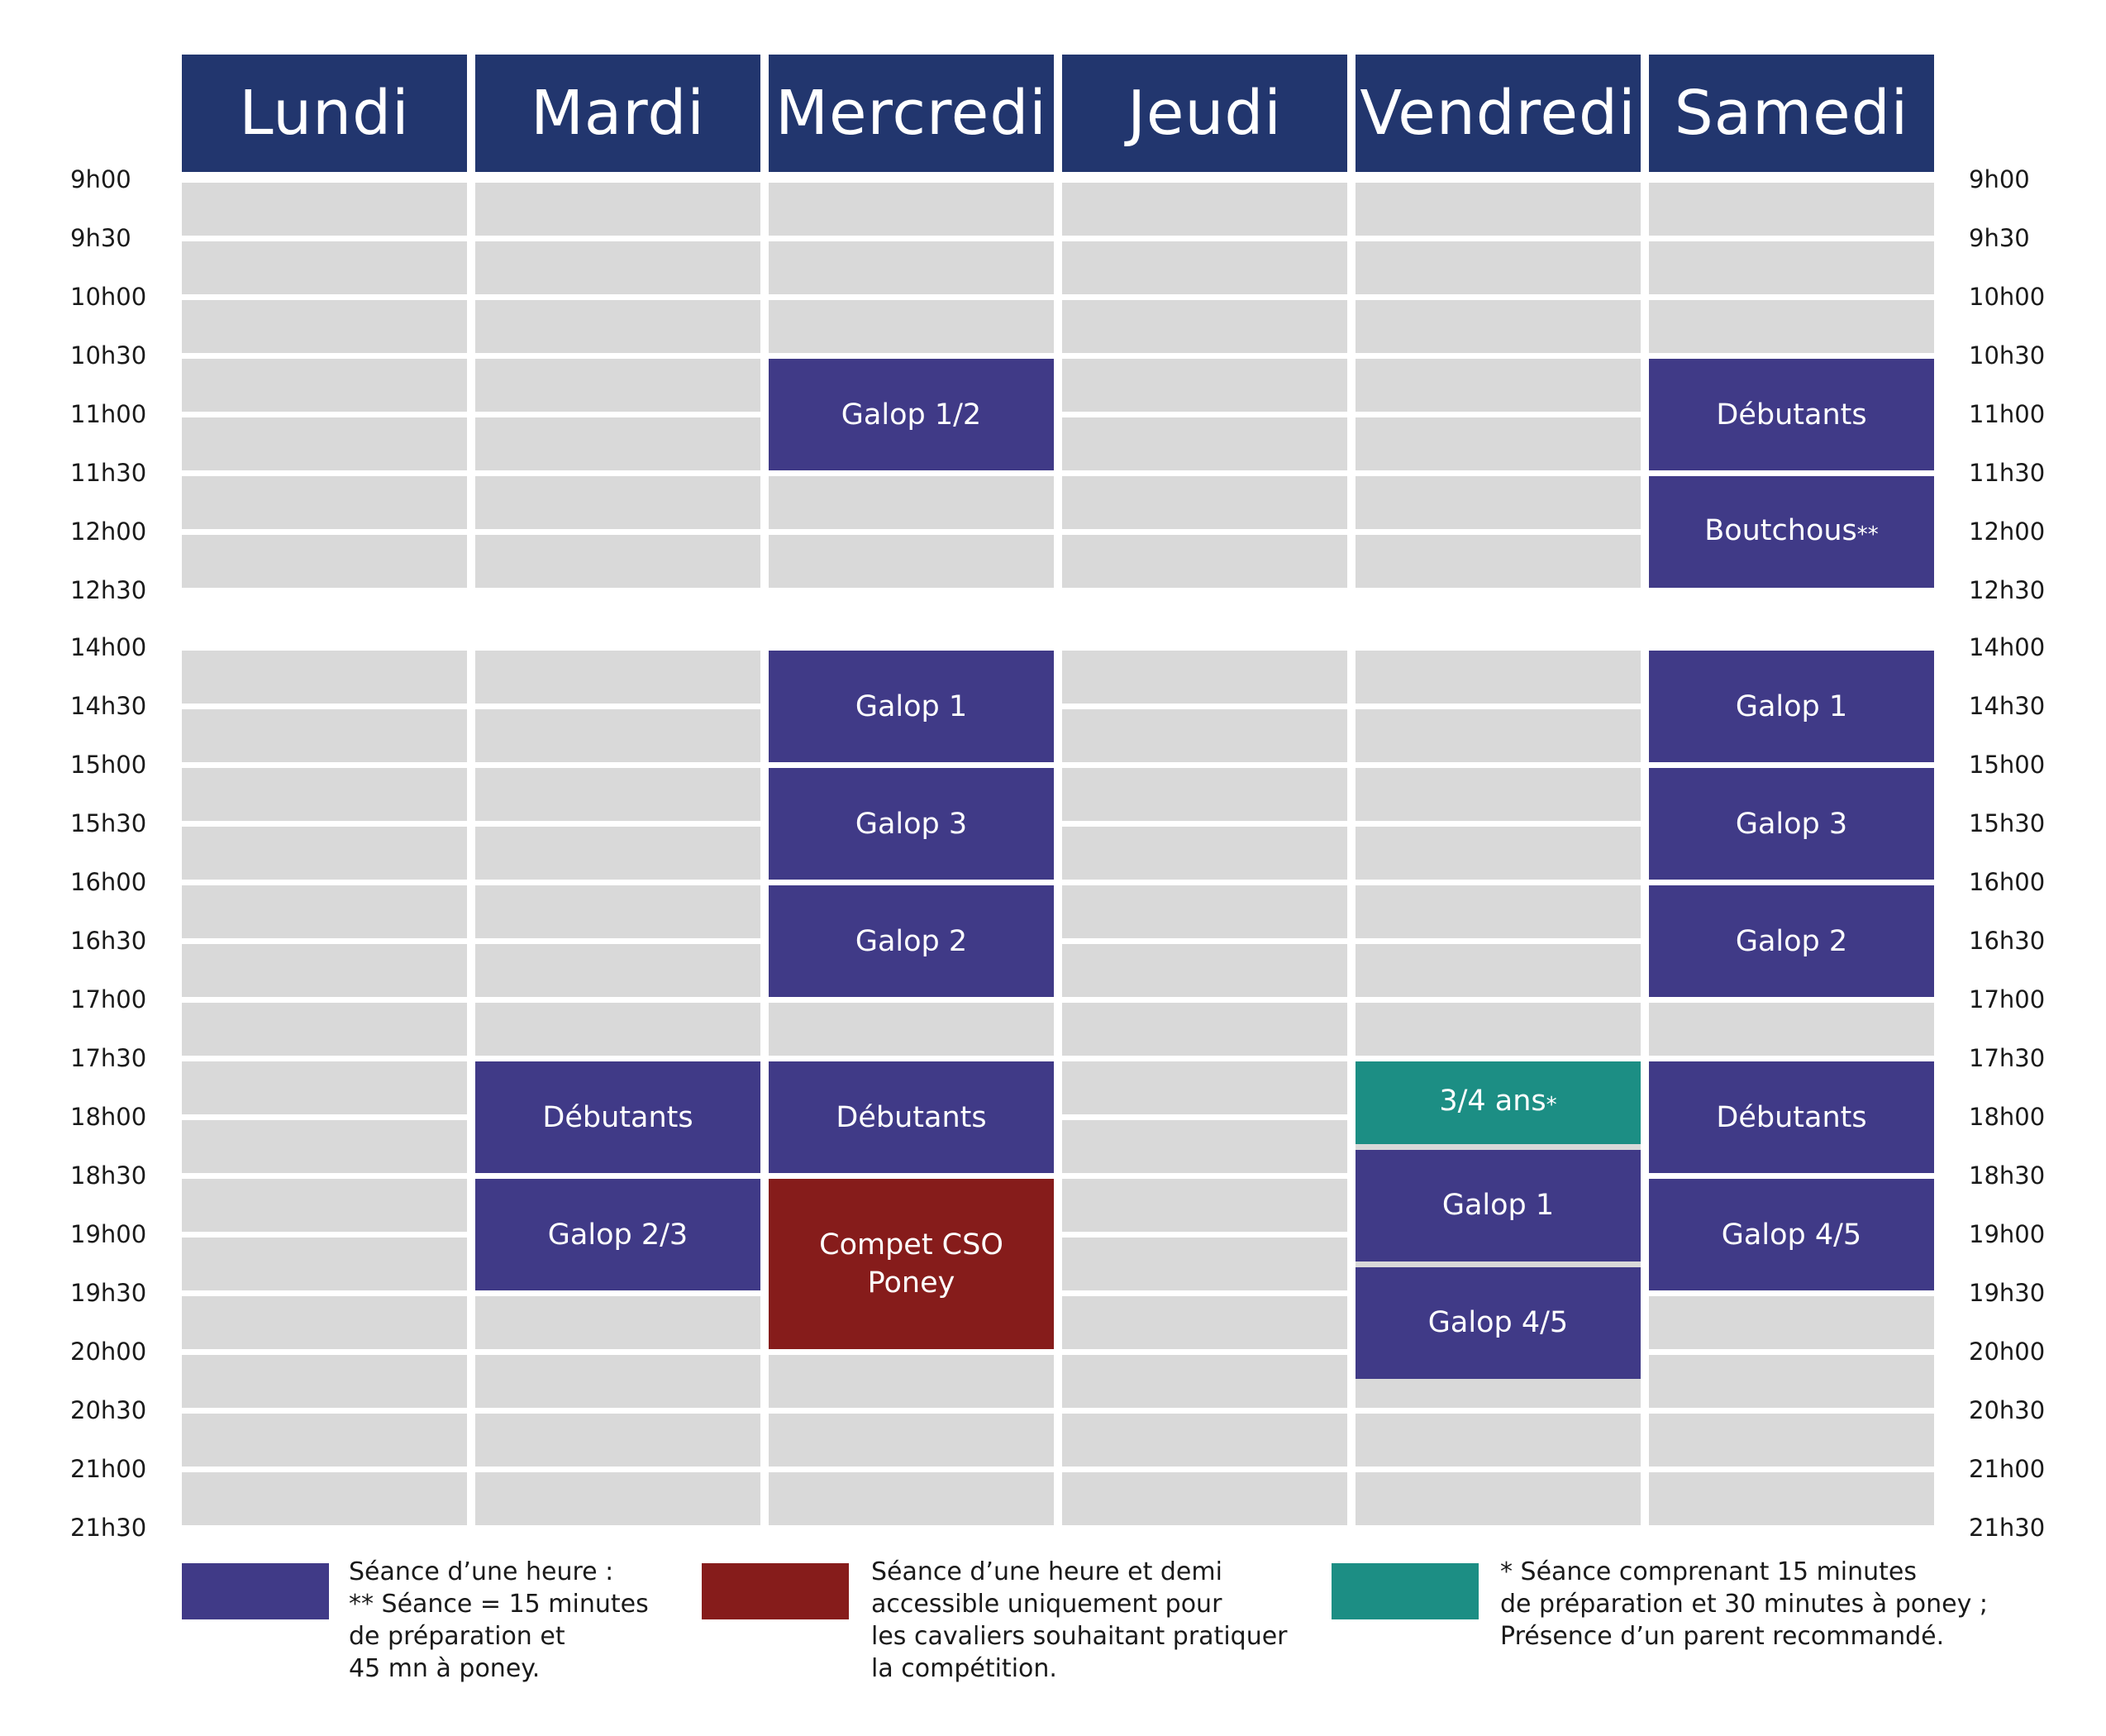  Describe the element at coordinates (109, 823) in the screenshot. I see `time-label-left: 15h30` at that location.